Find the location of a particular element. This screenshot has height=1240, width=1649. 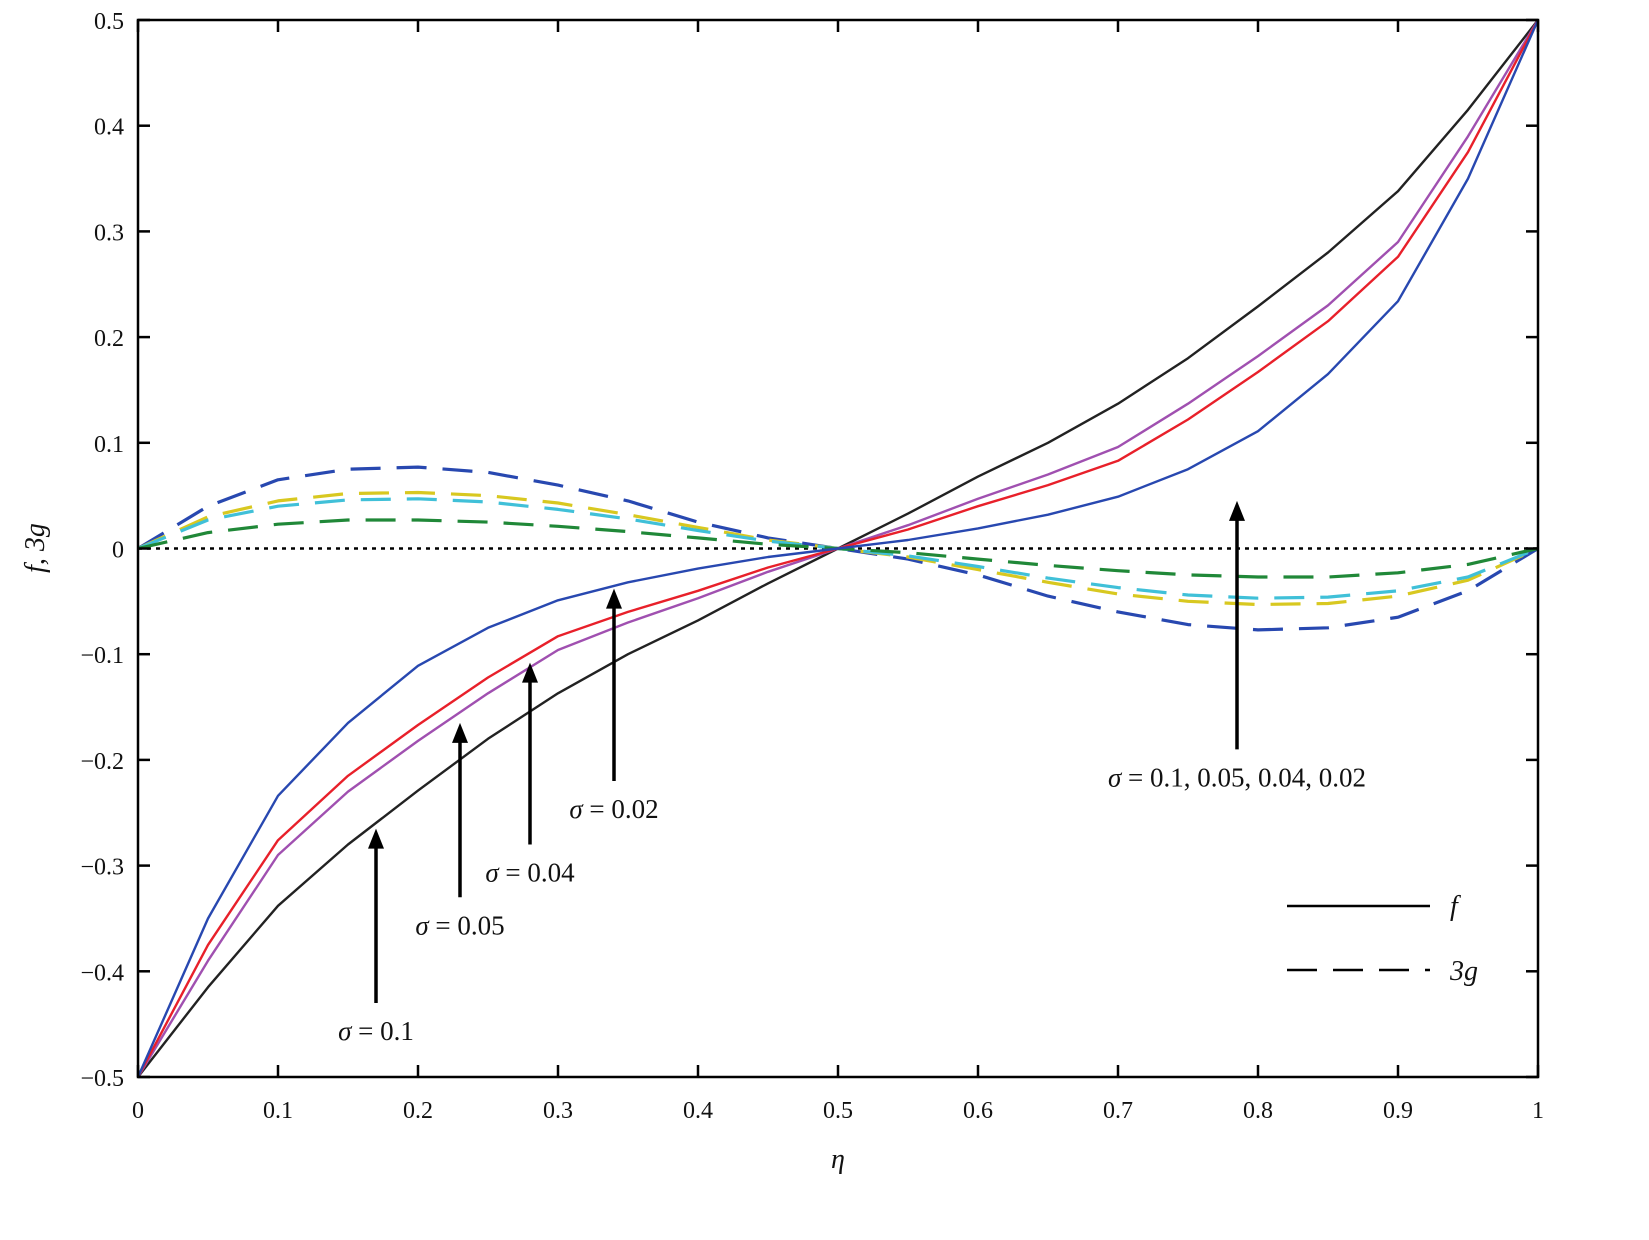

y-tick-label: 0.4 is located at coordinates (109, 128).